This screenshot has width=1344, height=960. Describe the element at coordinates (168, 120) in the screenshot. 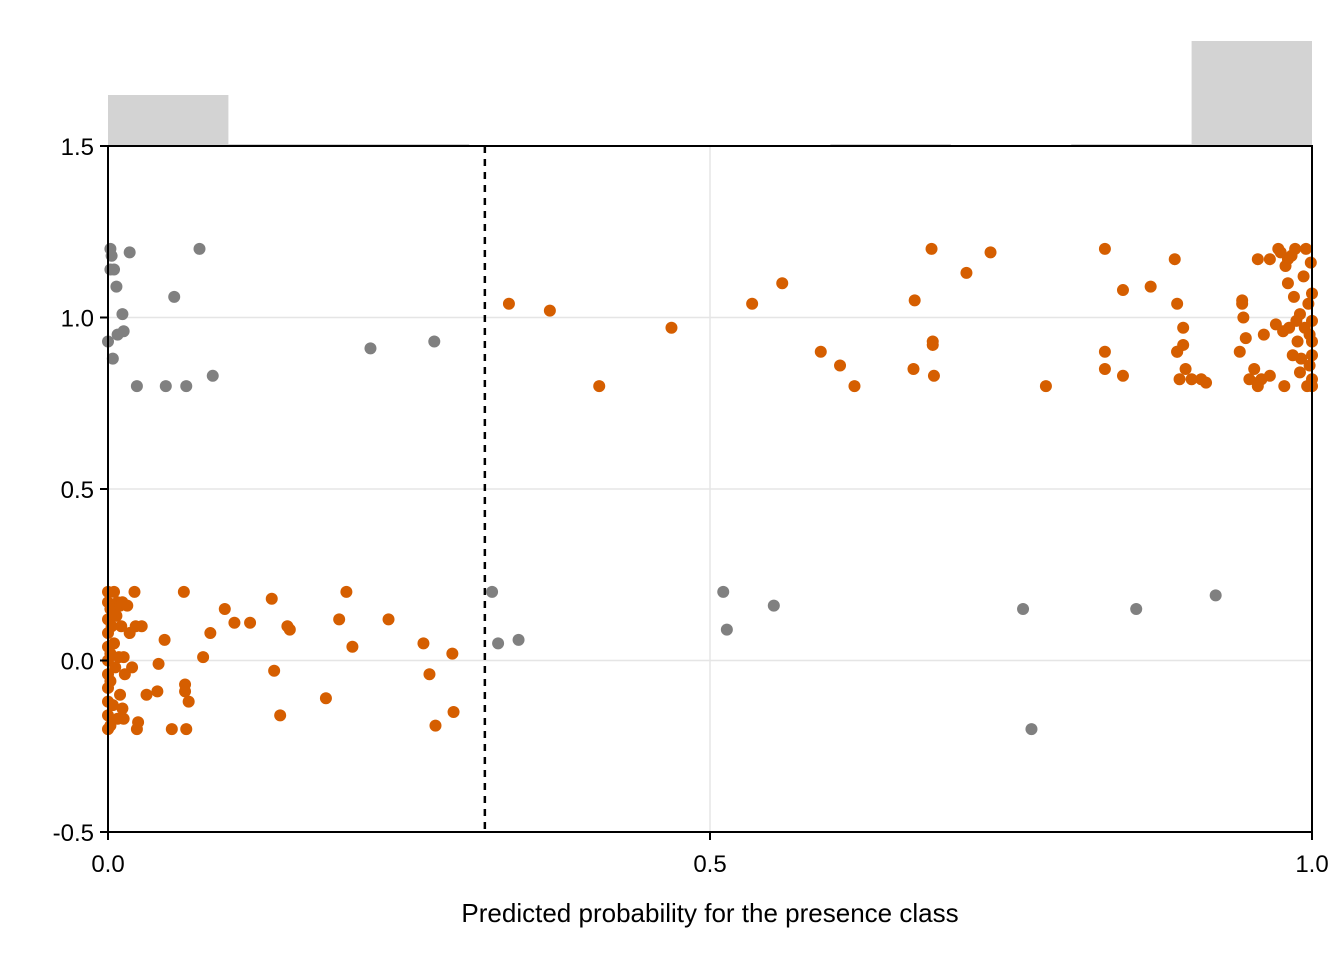

I see `histogram-bar` at that location.